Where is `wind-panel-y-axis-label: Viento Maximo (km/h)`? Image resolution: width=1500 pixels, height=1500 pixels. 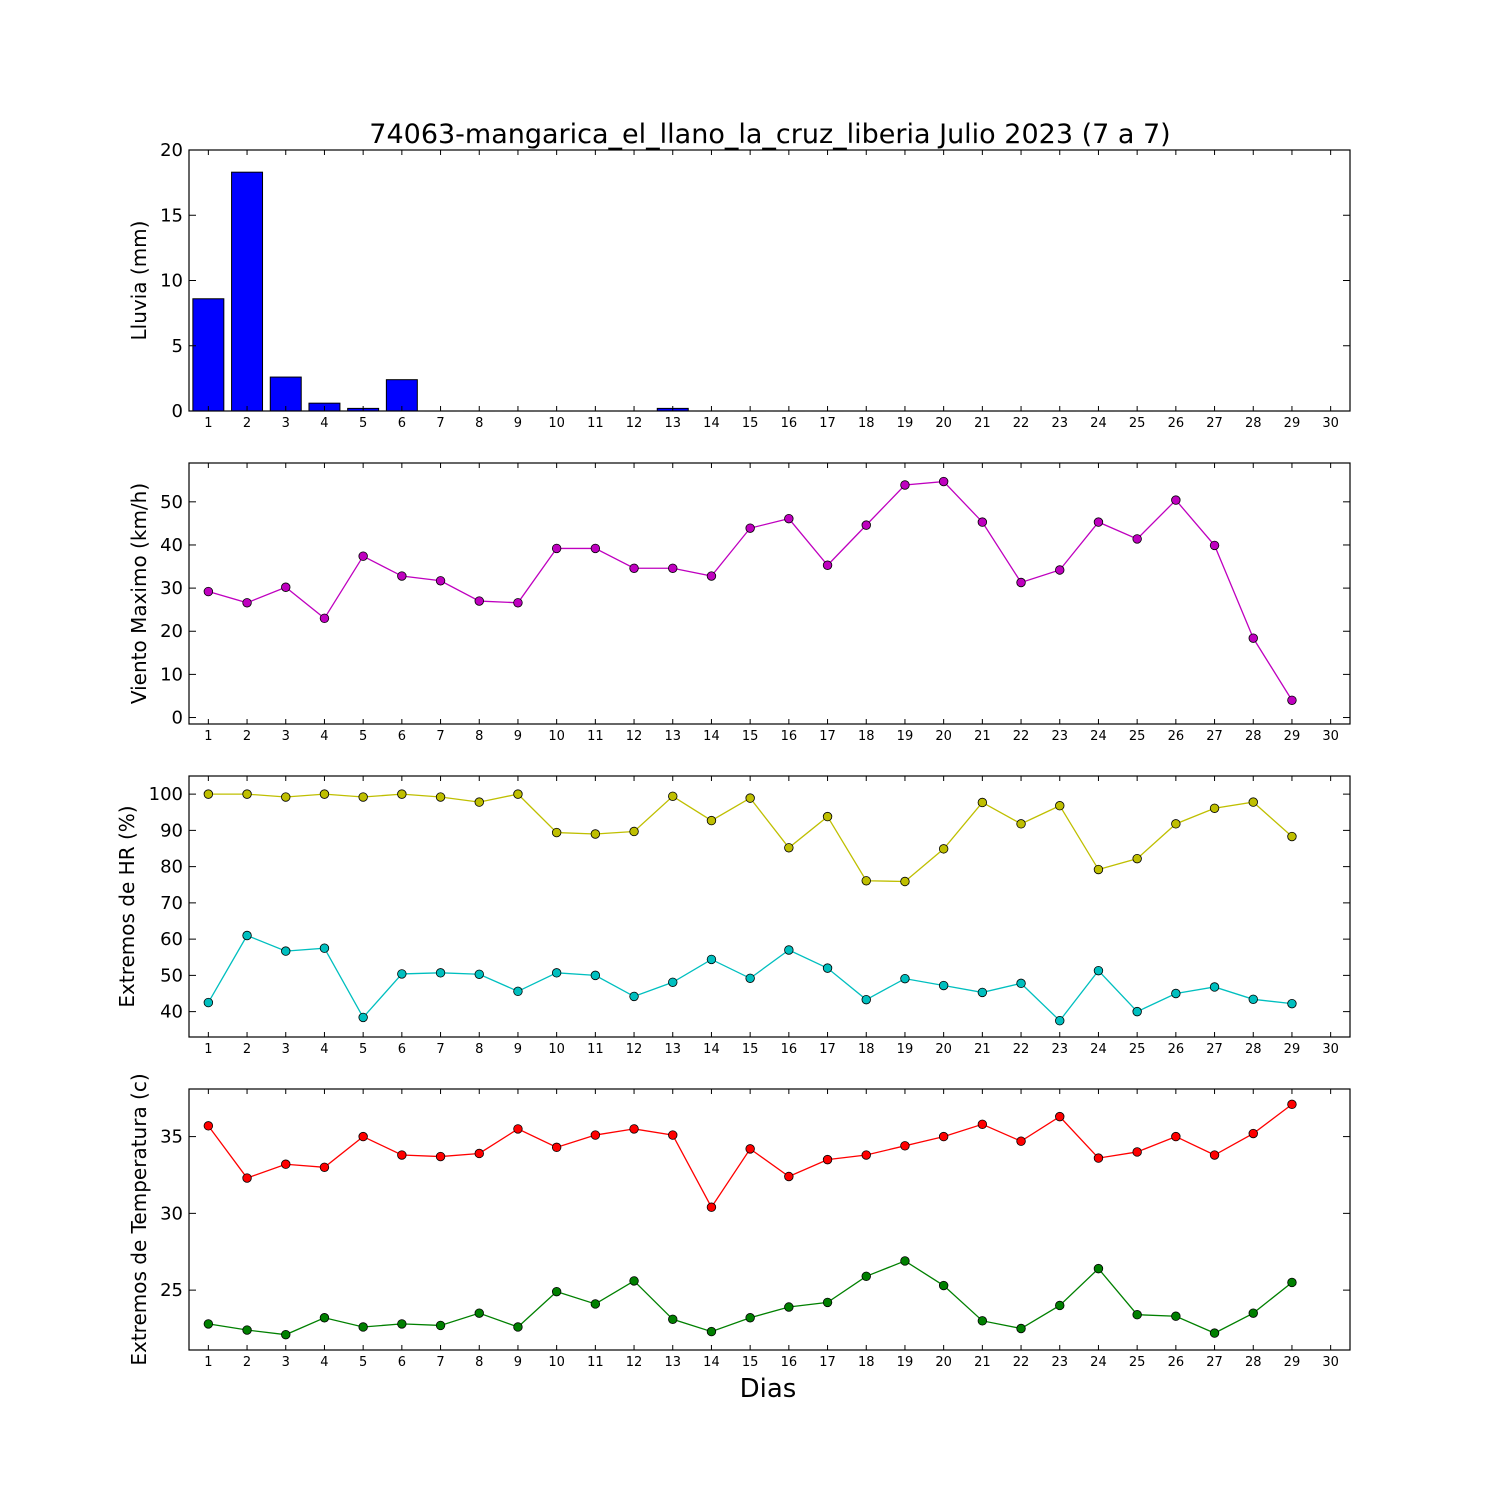
wind-panel-y-axis-label: Viento Maximo (km/h) is located at coordinates (139, 593).